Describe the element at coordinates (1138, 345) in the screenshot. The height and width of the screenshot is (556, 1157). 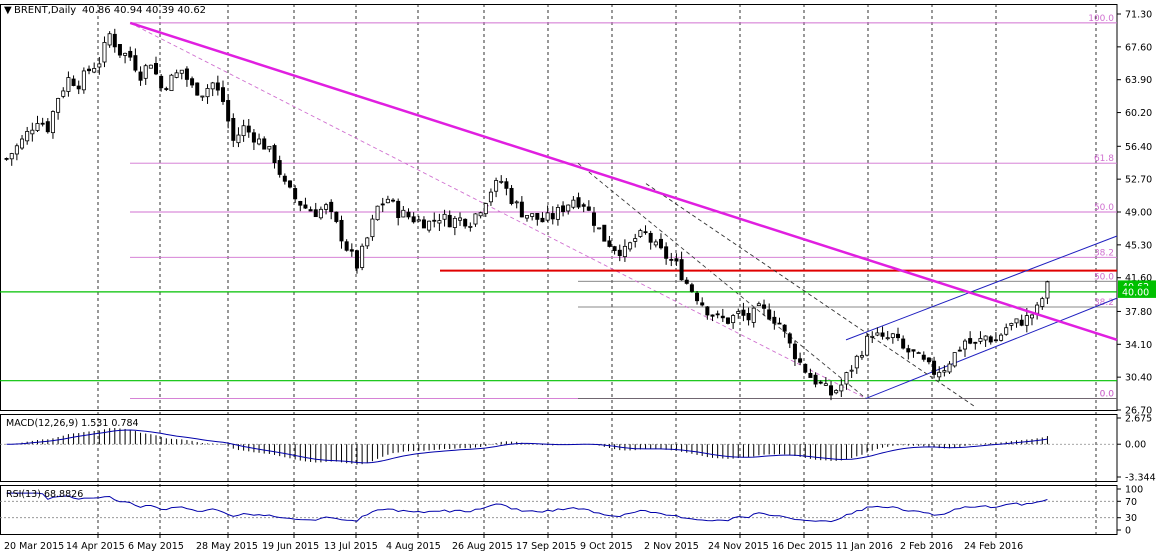
I see `price-tick-label: 34.10` at that location.